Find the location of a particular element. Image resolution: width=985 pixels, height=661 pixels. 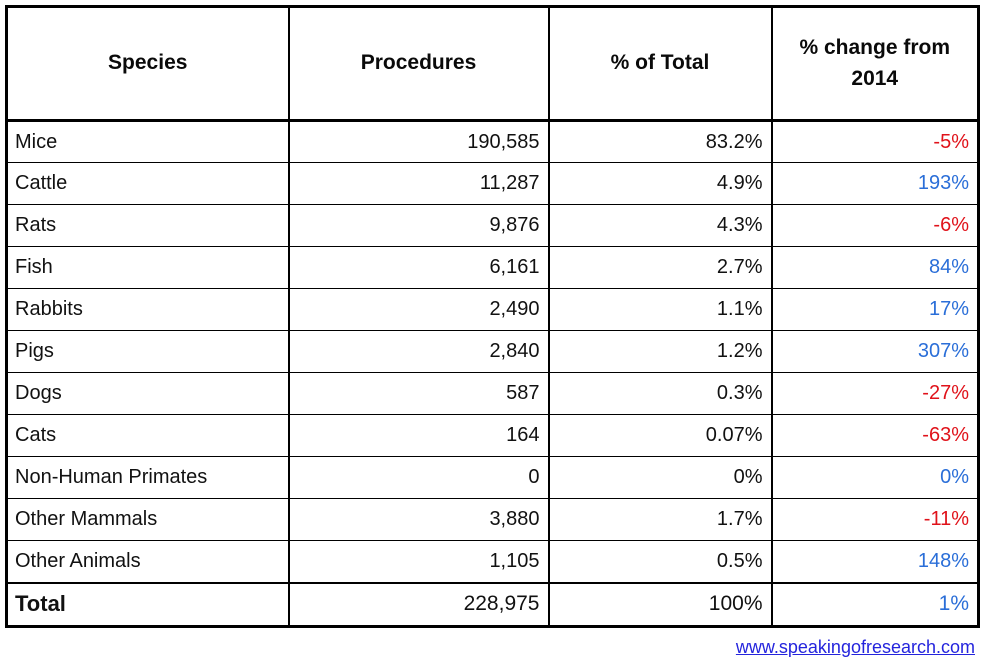

species-cell: Non-Human Primates is located at coordinates (147, 477).